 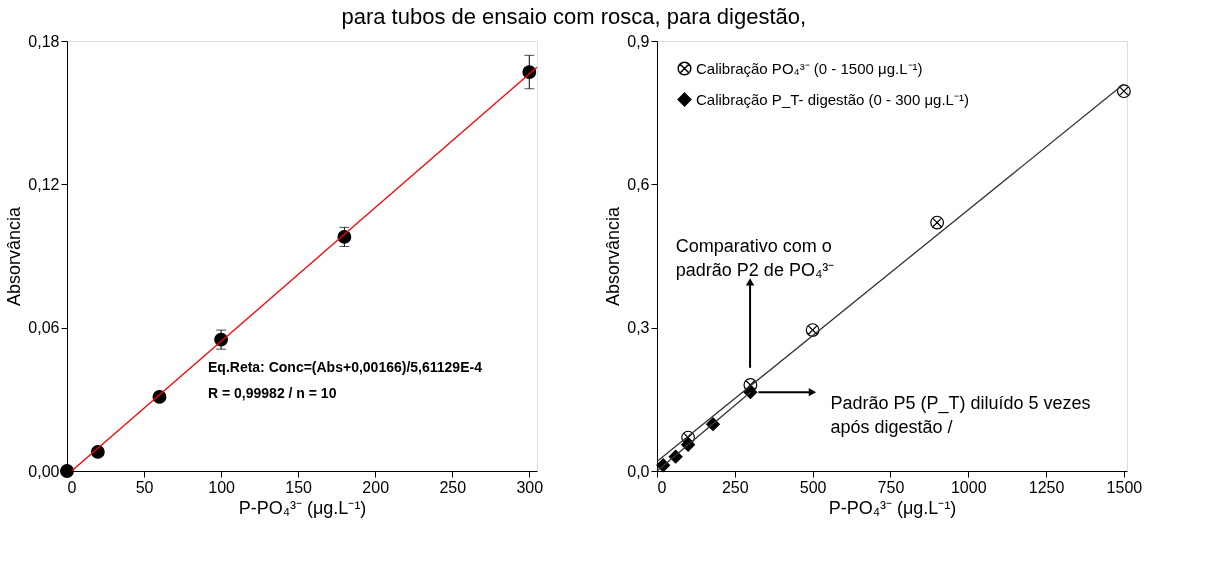 I want to click on x-tick-label: 200, so click(x=376, y=487).